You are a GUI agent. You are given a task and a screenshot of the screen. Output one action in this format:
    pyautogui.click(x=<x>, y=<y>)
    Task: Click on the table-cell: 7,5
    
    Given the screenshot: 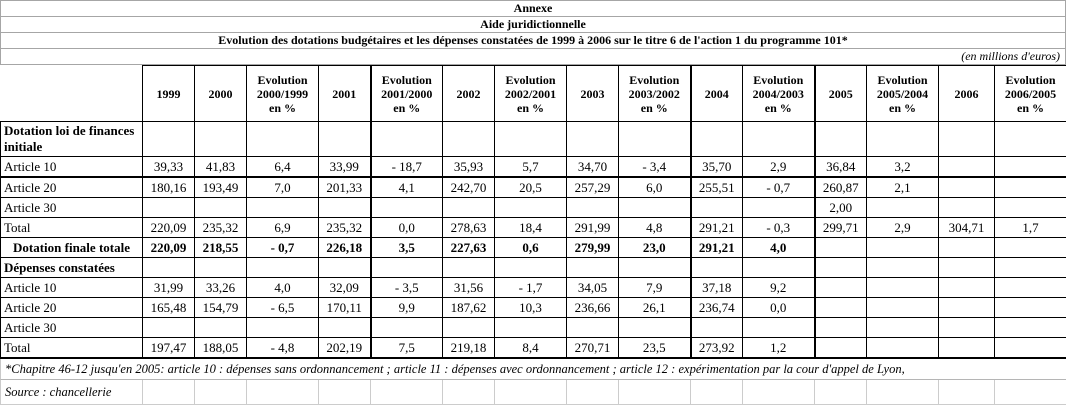 What is the action you would take?
    pyautogui.click(x=406, y=348)
    